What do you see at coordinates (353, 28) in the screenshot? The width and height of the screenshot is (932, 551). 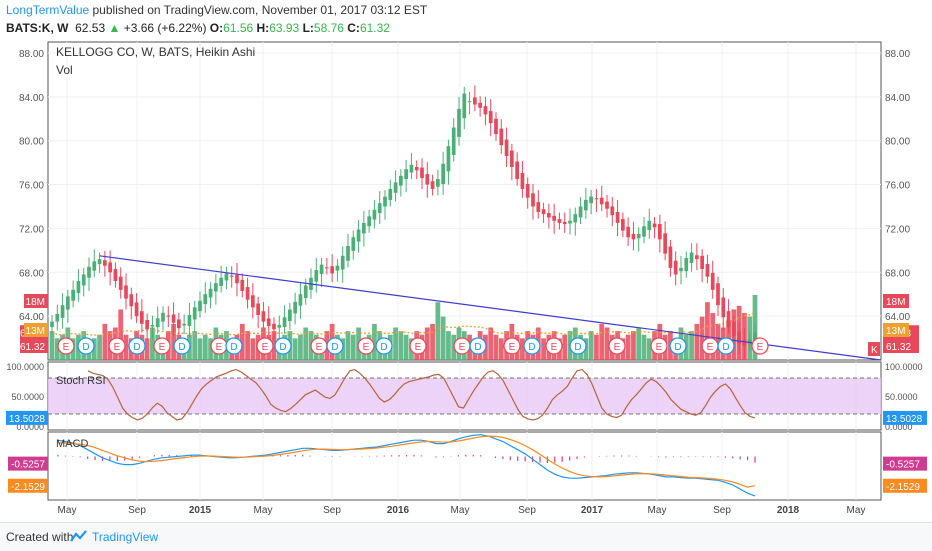 I see `close-label: C:` at bounding box center [353, 28].